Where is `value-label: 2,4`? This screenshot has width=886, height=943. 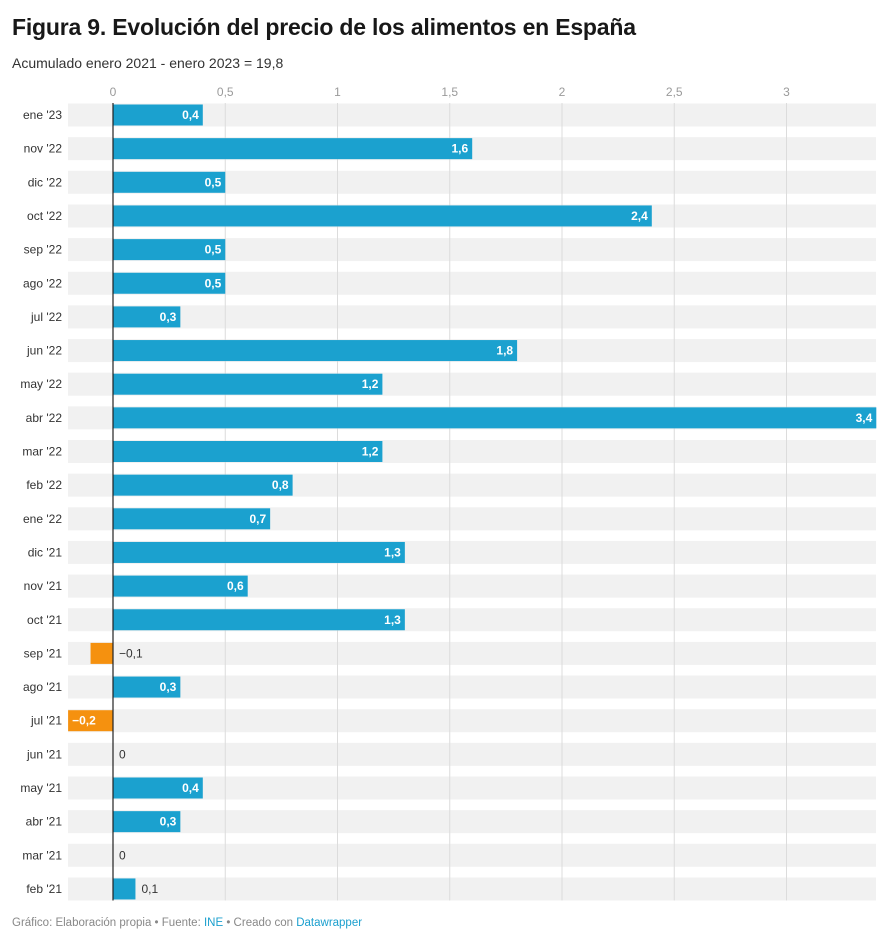 value-label: 2,4 is located at coordinates (639, 216).